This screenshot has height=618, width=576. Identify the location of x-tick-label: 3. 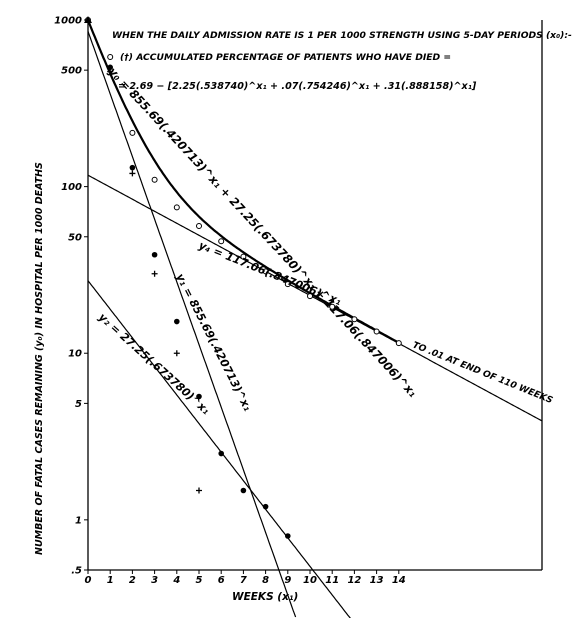
(154, 580).